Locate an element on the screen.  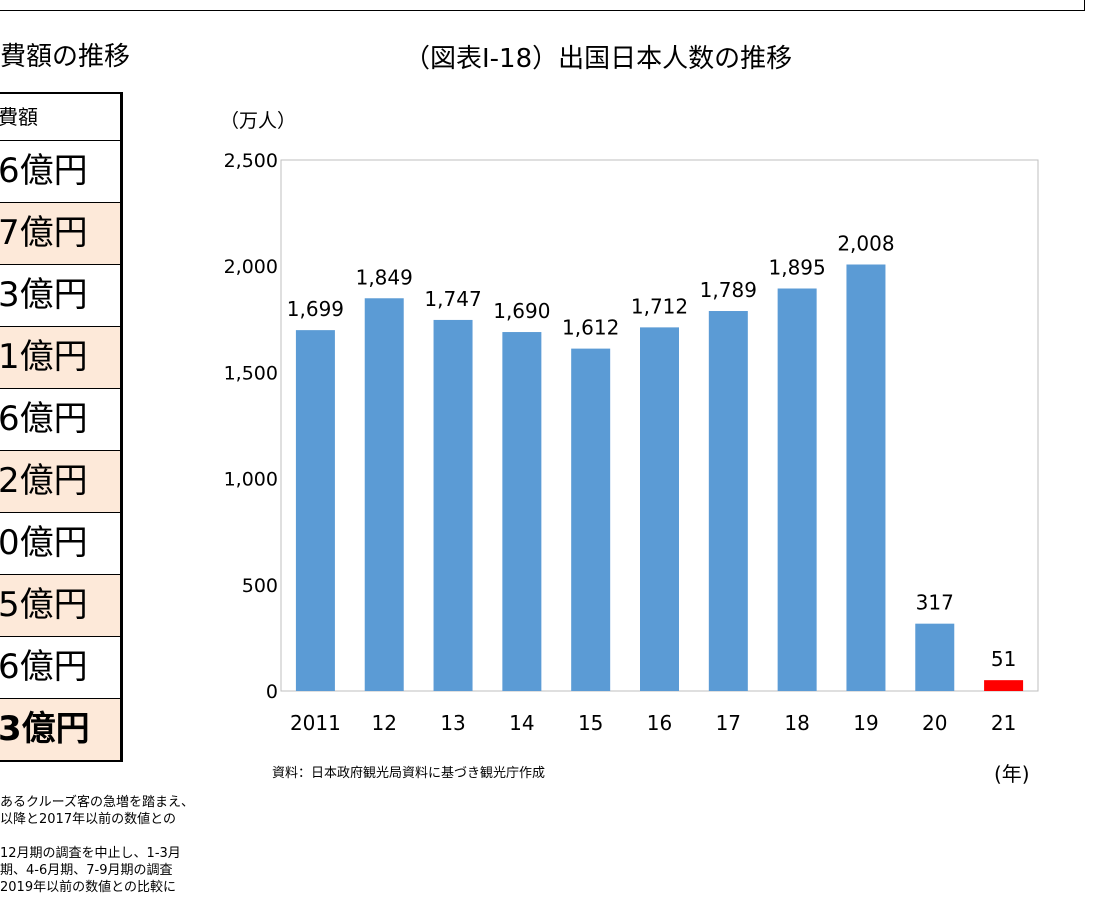
top-frame is located at coordinates (542, 5).